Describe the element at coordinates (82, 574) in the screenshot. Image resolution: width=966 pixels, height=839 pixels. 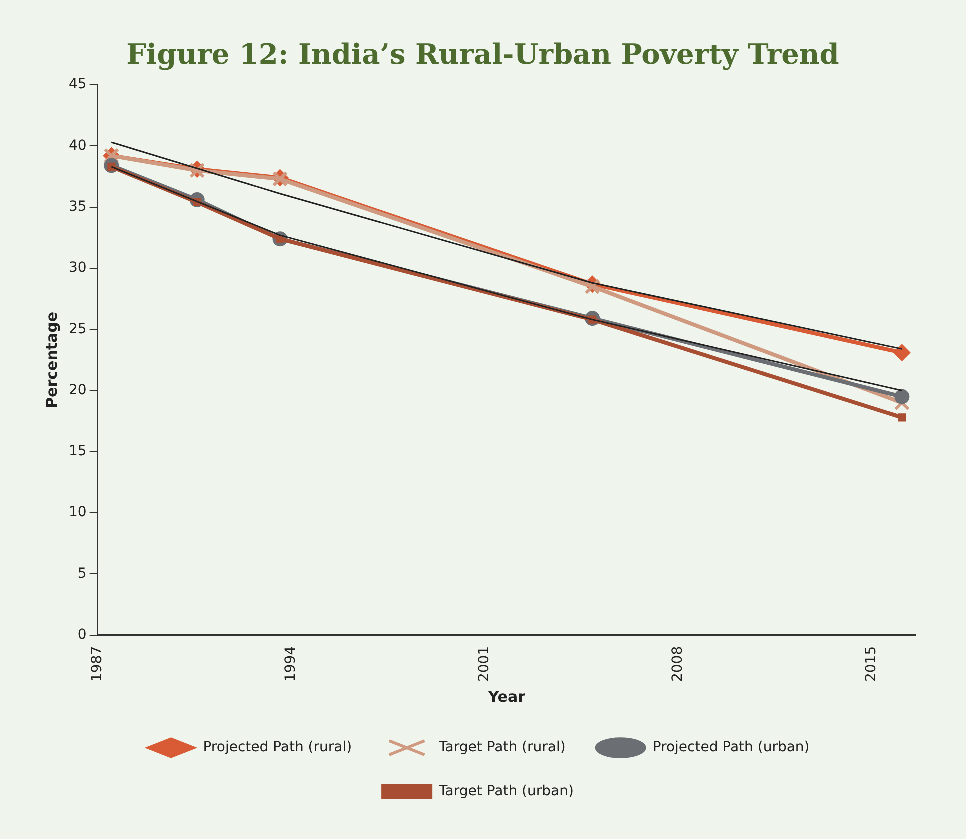
I see `y-tick-label: 5` at that location.